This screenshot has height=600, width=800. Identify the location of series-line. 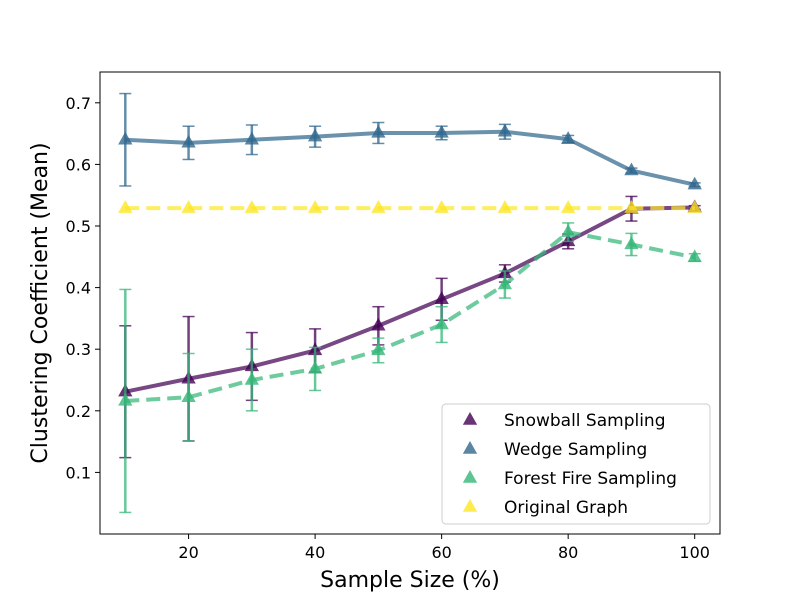
(410, 158).